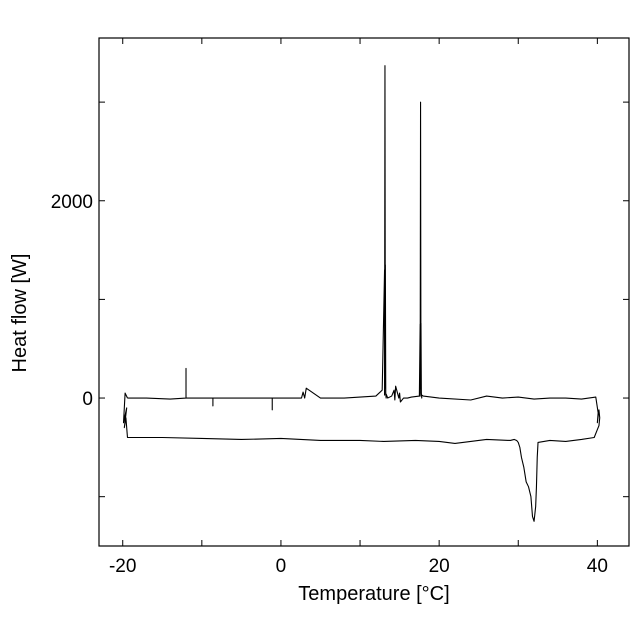  I want to click on y-tick-label: 0, so click(87, 399).